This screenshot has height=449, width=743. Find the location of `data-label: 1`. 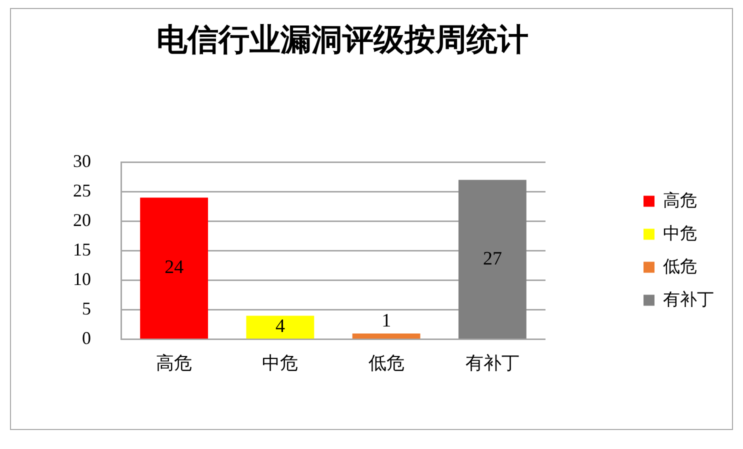

data-label: 1 is located at coordinates (387, 321).